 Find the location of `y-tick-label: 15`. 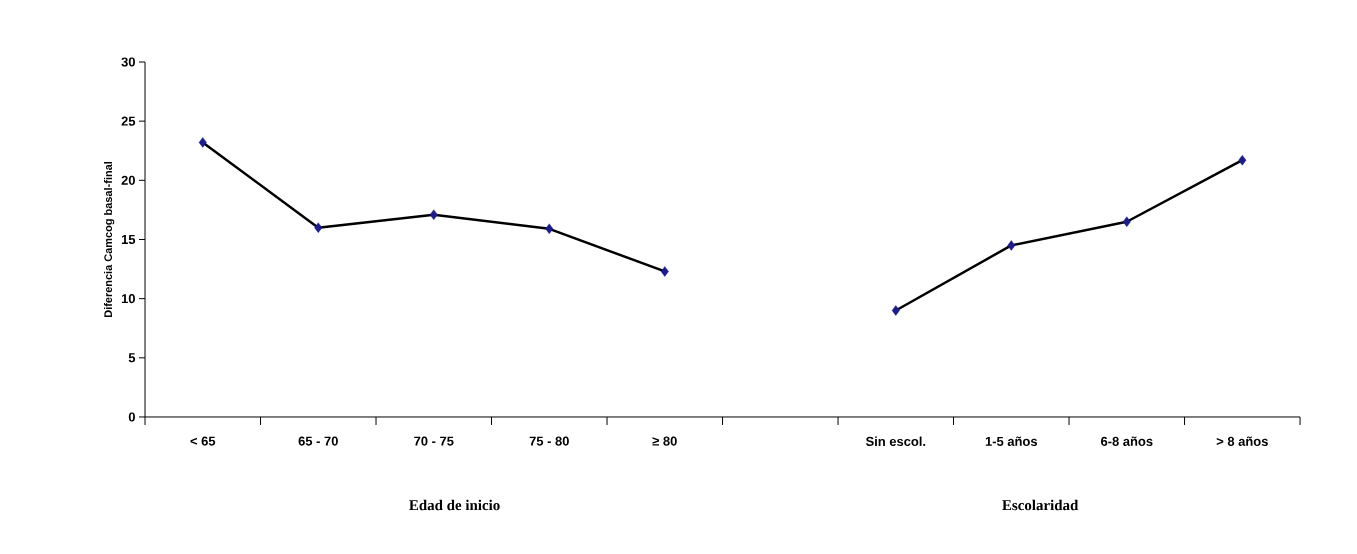

y-tick-label: 15 is located at coordinates (128, 239).